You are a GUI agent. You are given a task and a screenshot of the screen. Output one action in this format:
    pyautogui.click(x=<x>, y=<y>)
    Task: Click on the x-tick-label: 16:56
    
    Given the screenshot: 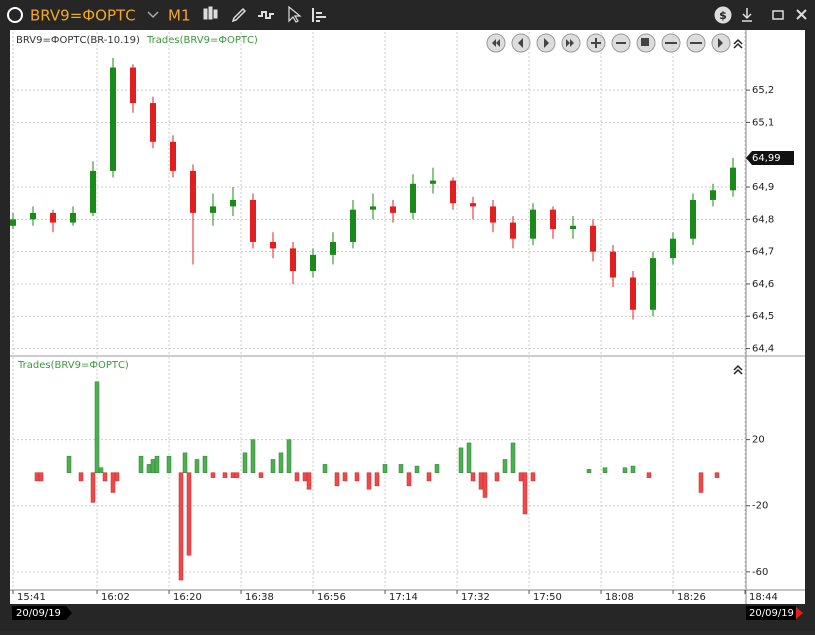 What is the action you would take?
    pyautogui.click(x=331, y=597)
    